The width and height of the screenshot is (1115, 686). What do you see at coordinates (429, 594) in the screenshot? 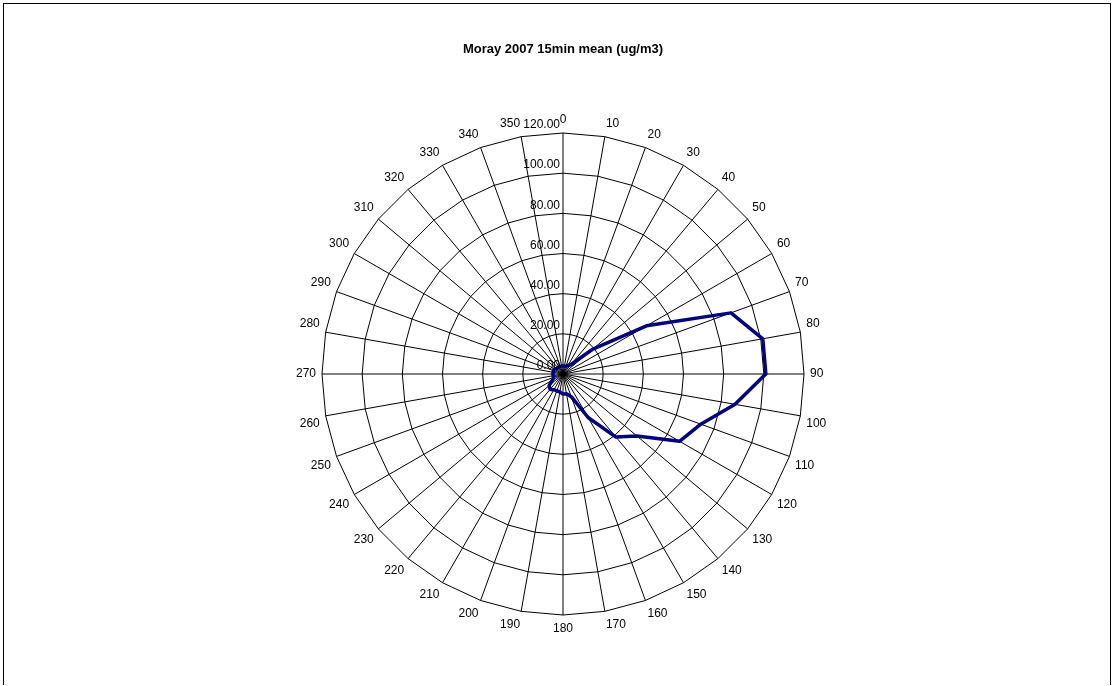
I see `spoke-label: 210` at bounding box center [429, 594].